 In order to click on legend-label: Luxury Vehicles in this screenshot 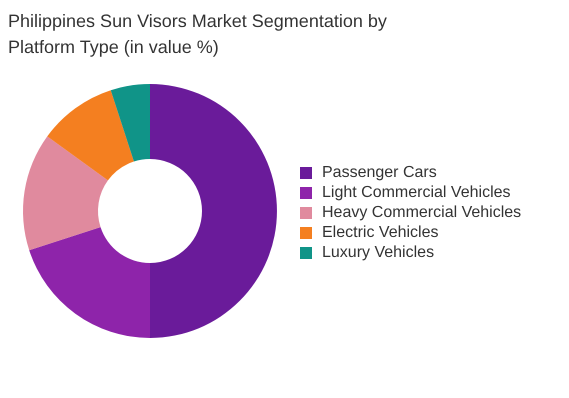, I will do `click(378, 253)`.